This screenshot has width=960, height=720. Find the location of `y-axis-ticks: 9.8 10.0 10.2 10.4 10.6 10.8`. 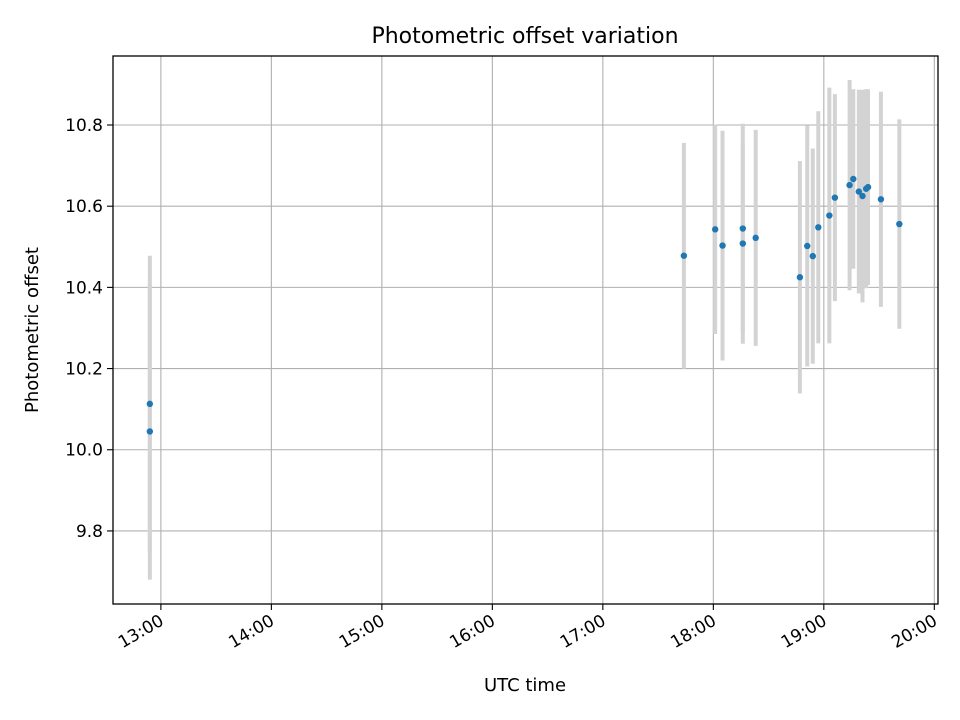

y-axis-ticks: 9.8 10.0 10.2 10.4 10.6 10.8 is located at coordinates (89, 329).